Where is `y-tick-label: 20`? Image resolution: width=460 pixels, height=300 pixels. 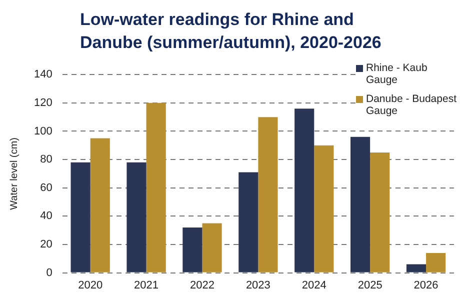 y-tick-label: 20 is located at coordinates (46, 244).